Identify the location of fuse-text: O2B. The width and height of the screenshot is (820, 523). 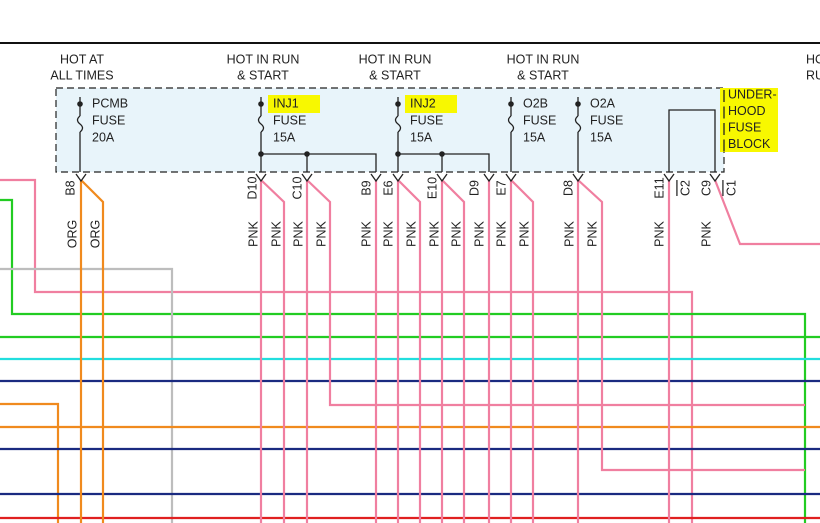
(535, 103).